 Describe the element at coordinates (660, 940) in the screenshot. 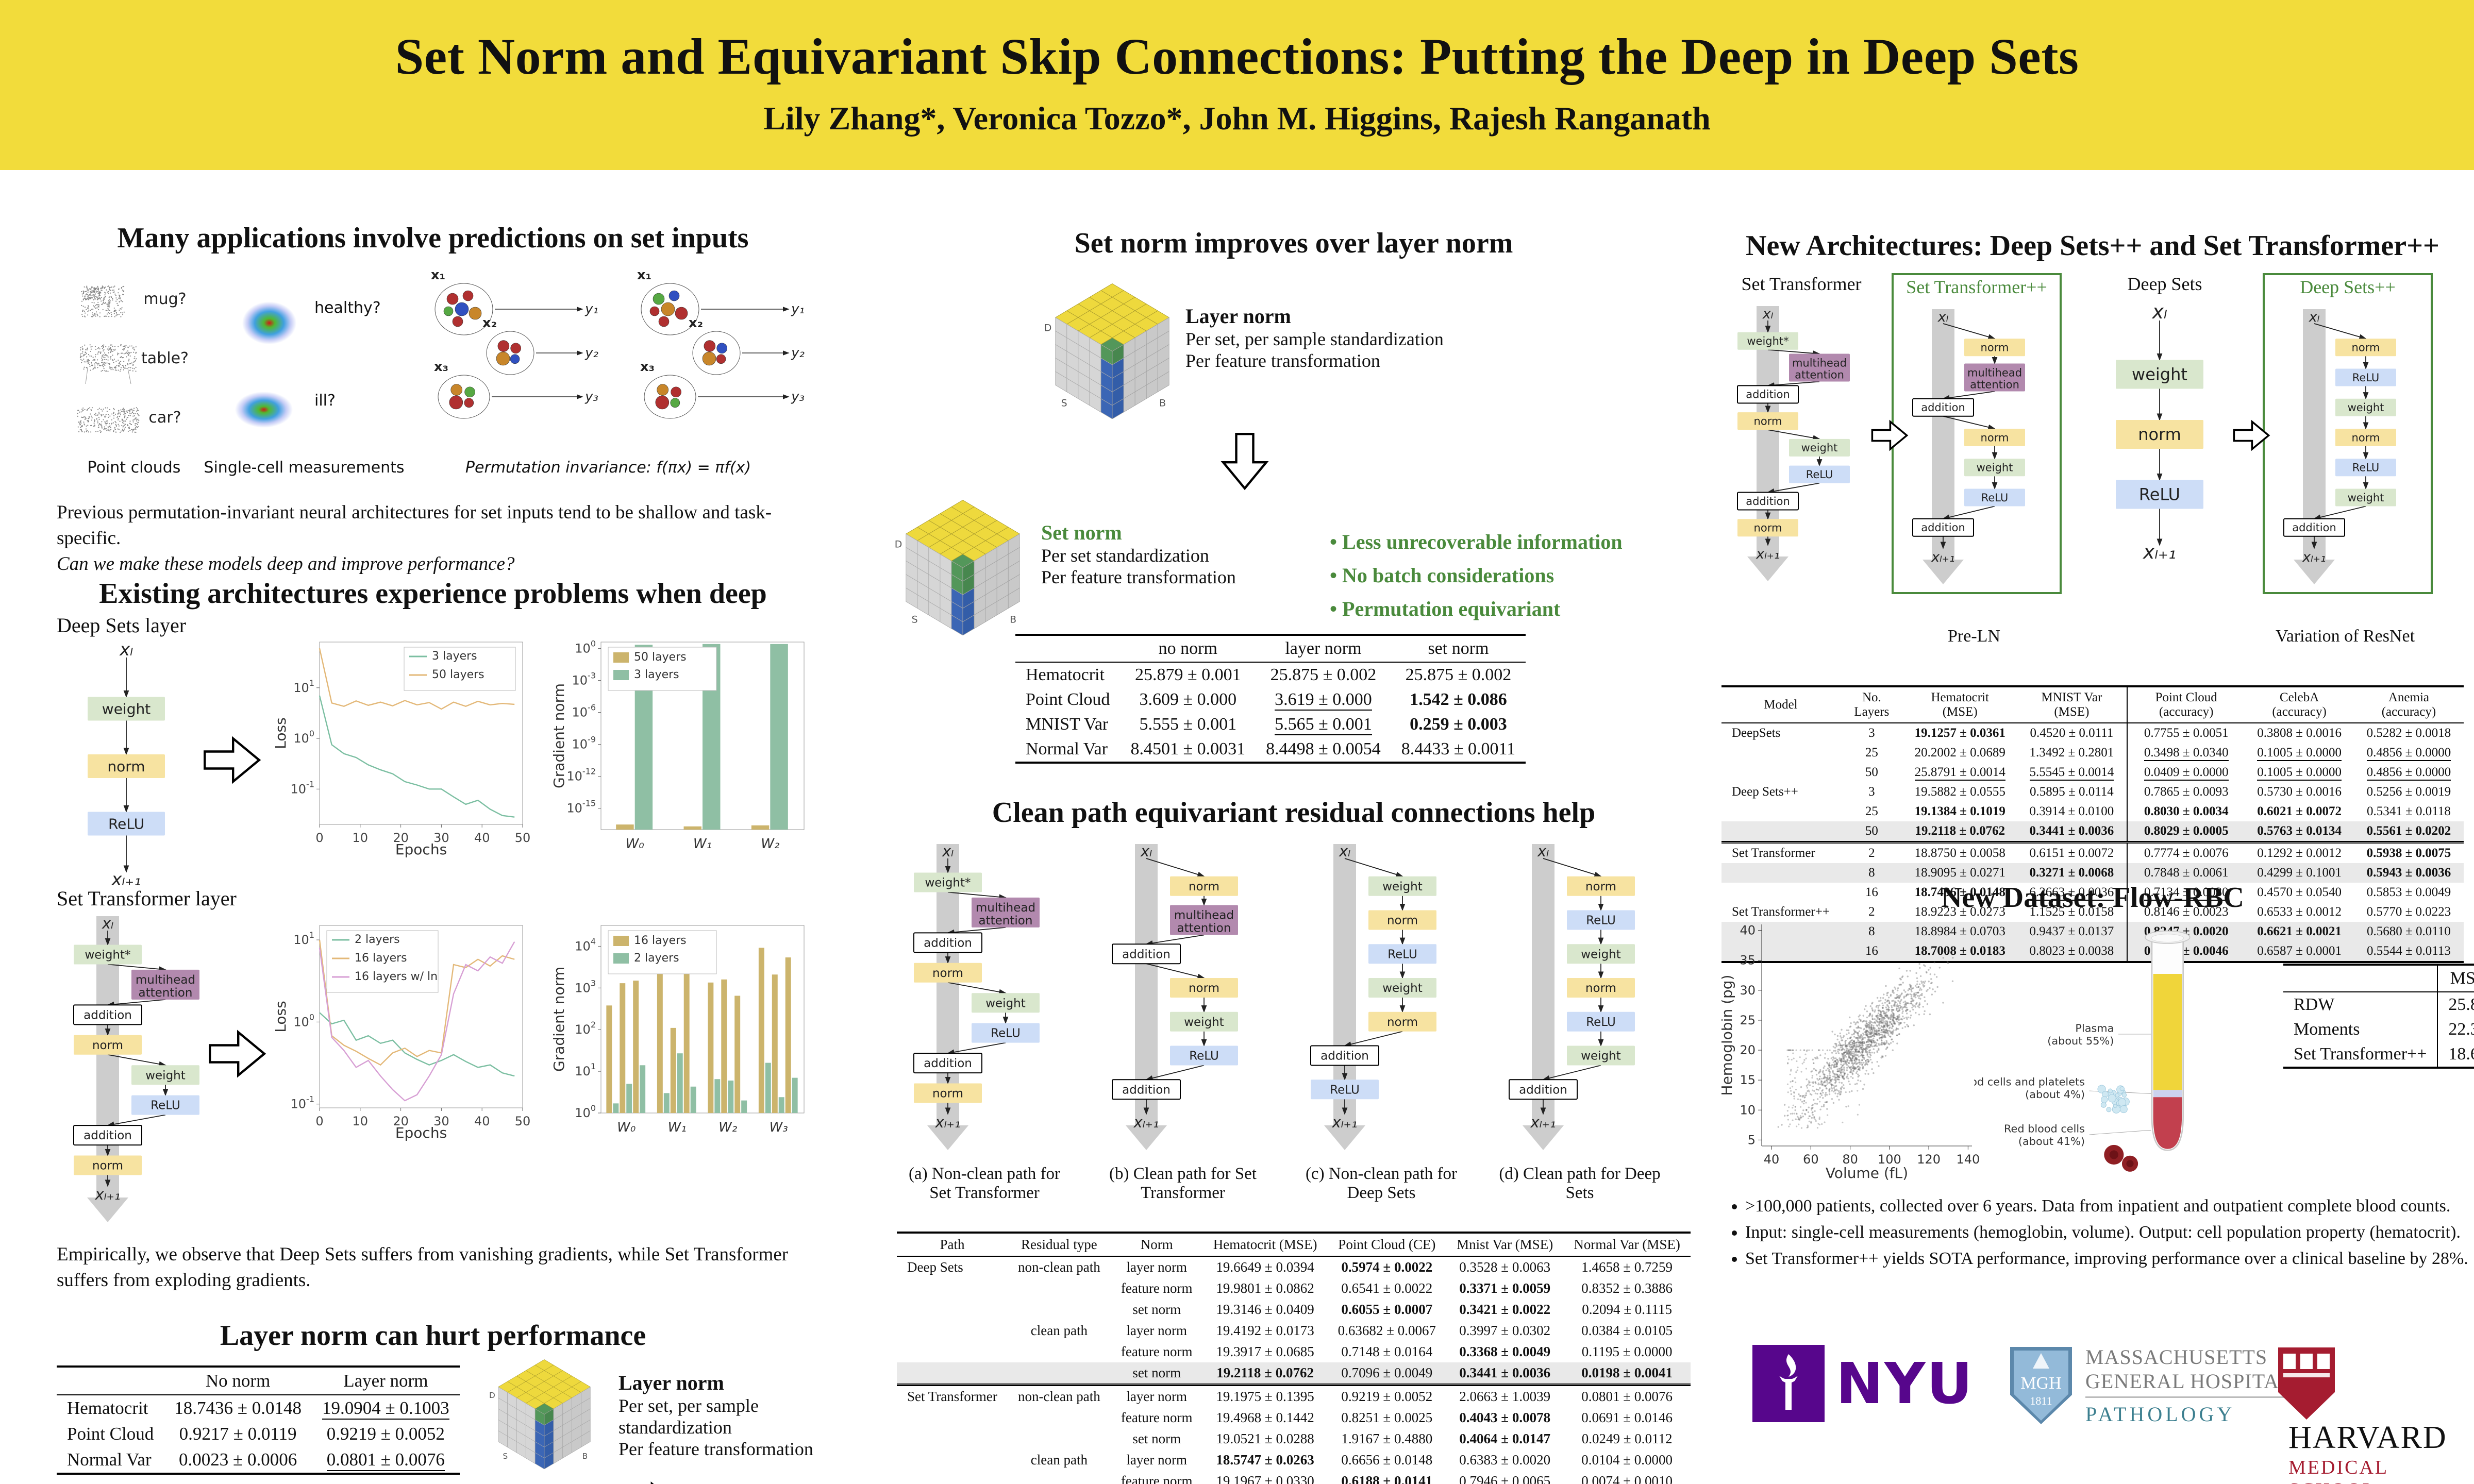

I see `svg-text: 16 layers` at that location.